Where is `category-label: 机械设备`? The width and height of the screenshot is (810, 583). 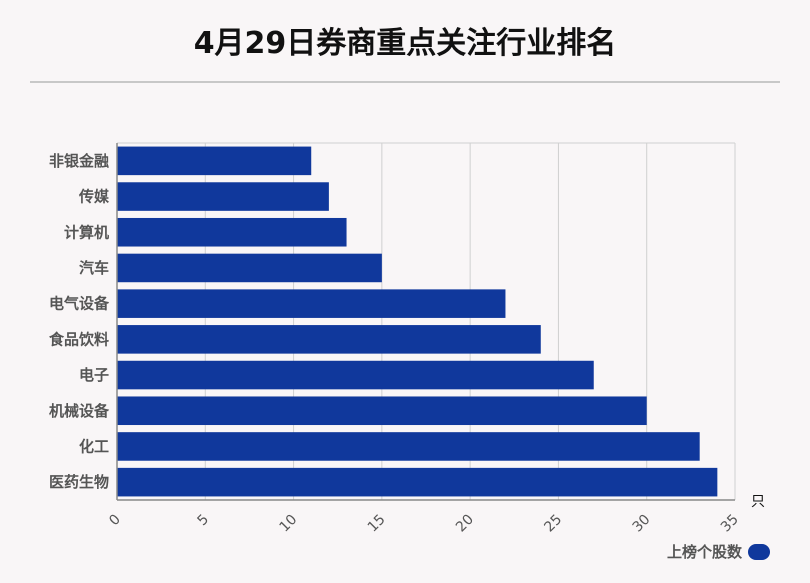
category-label: 机械设备 is located at coordinates (79, 411).